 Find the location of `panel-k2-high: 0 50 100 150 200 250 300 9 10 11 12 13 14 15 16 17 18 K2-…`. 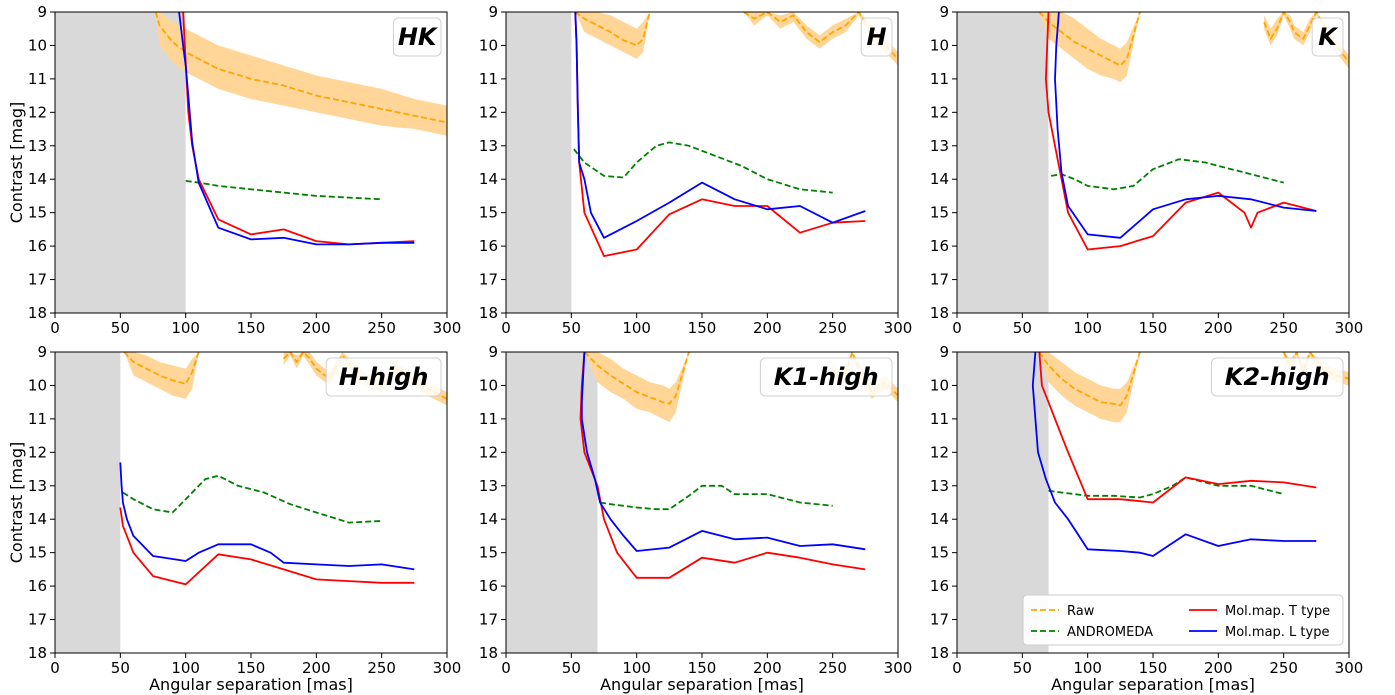

panel-k2-high: 0 50 100 150 200 250 300 9 10 11 12 13 14 15 16 17 18 K2-… is located at coordinates (1146, 510).